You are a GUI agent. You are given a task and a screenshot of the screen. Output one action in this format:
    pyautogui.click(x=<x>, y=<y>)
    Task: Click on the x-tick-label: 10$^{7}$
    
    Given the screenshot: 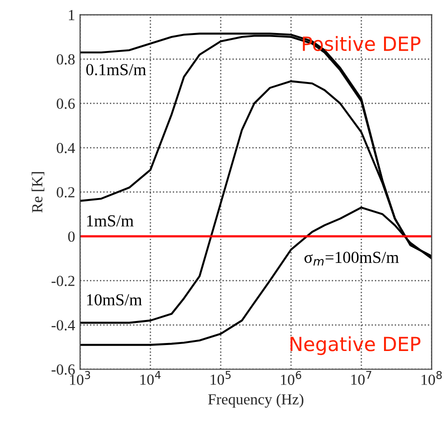 What is the action you would take?
    pyautogui.click(x=361, y=378)
    